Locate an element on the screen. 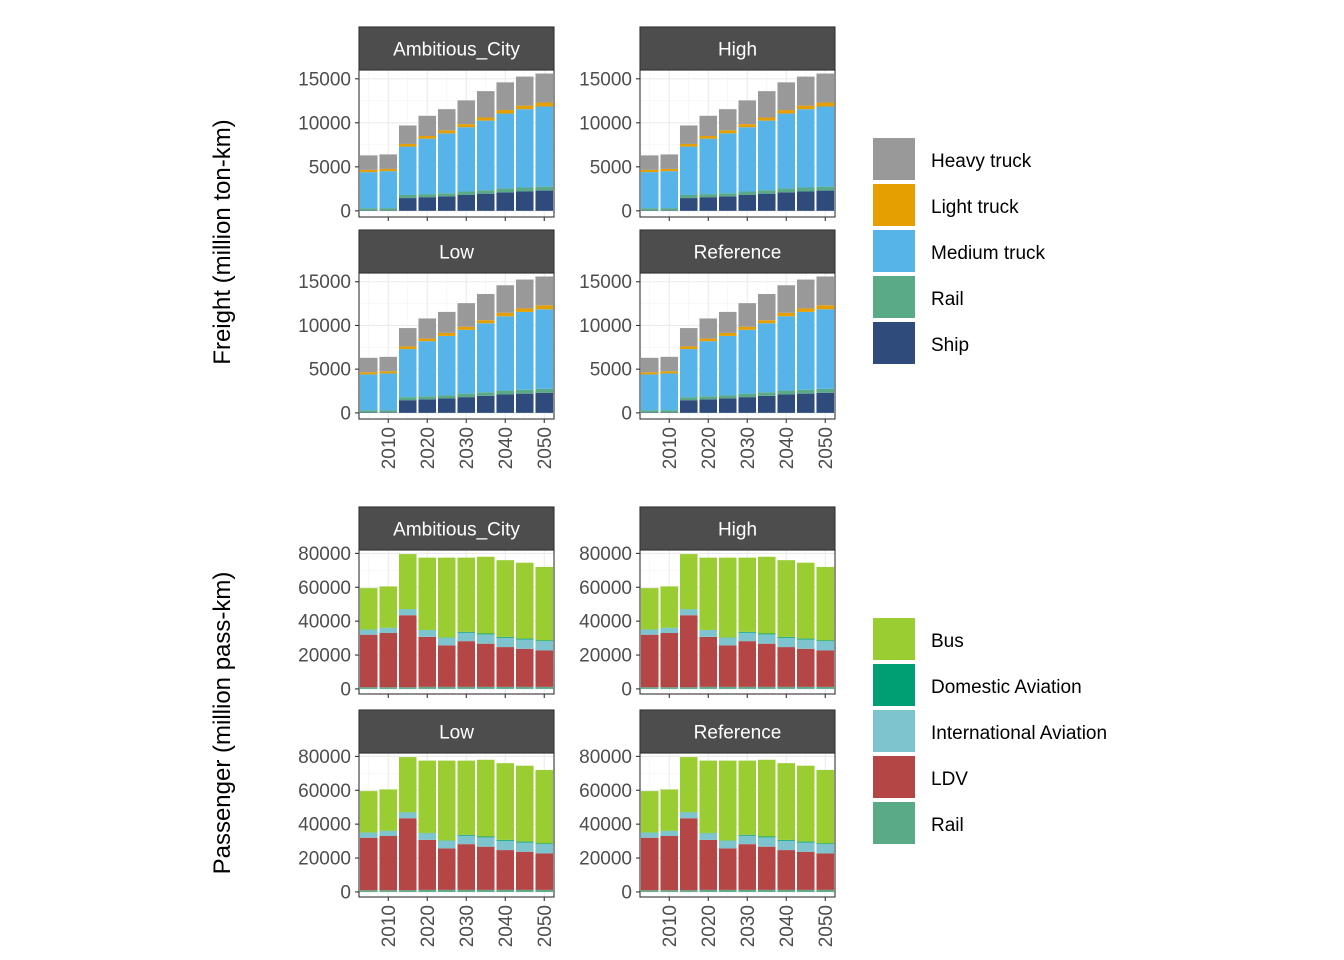  bar-group-2-high-international-aviation-2045 is located at coordinates (805, 644).